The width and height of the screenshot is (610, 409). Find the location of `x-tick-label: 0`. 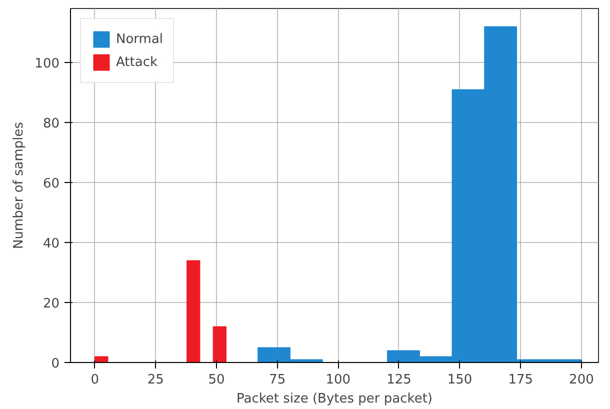

x-tick-label: 0 is located at coordinates (94, 380).